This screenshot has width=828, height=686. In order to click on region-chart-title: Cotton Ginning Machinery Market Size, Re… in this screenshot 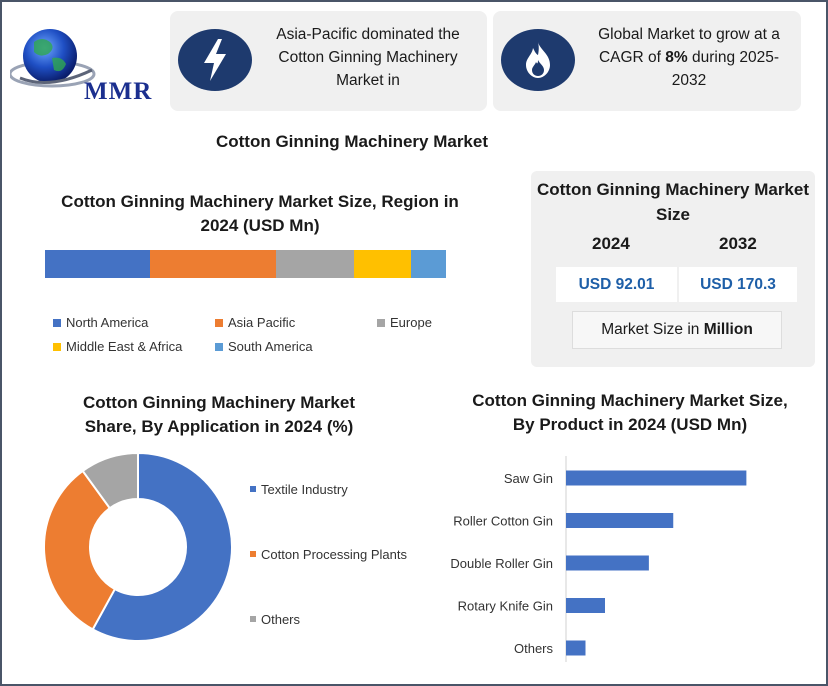, I will do `click(260, 213)`.